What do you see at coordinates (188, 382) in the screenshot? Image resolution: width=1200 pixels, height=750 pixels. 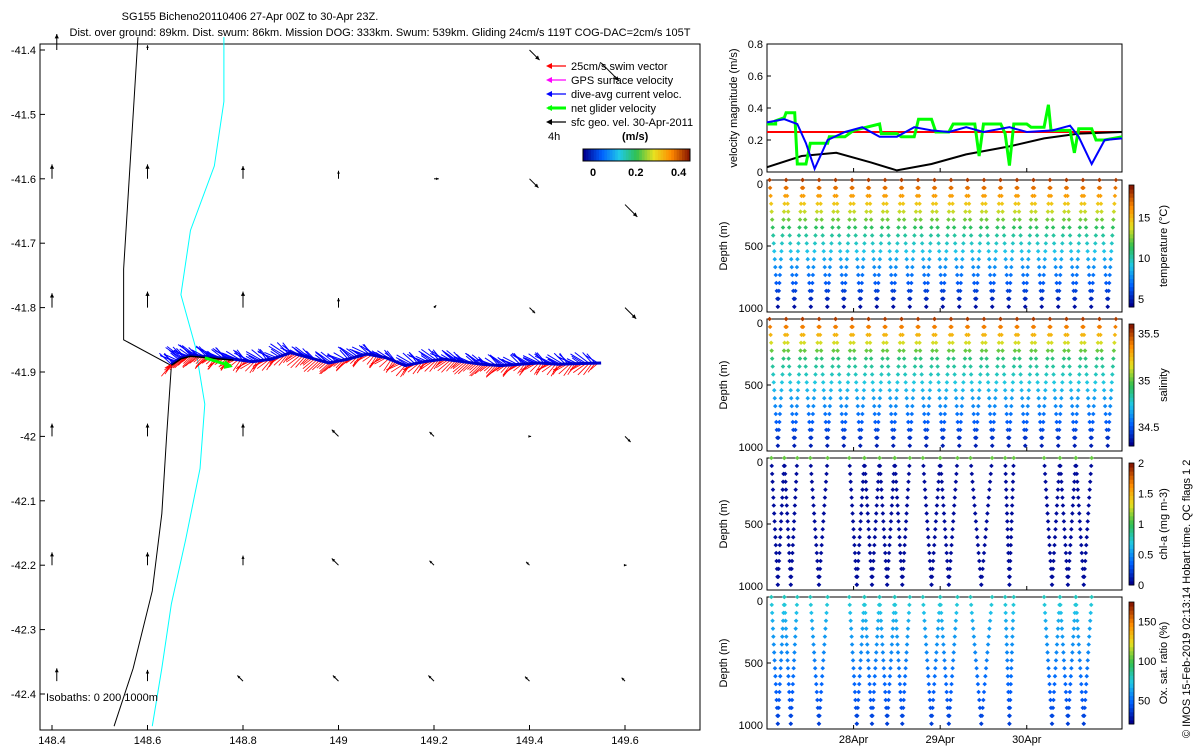 I see `isobath-1000-line` at bounding box center [188, 382].